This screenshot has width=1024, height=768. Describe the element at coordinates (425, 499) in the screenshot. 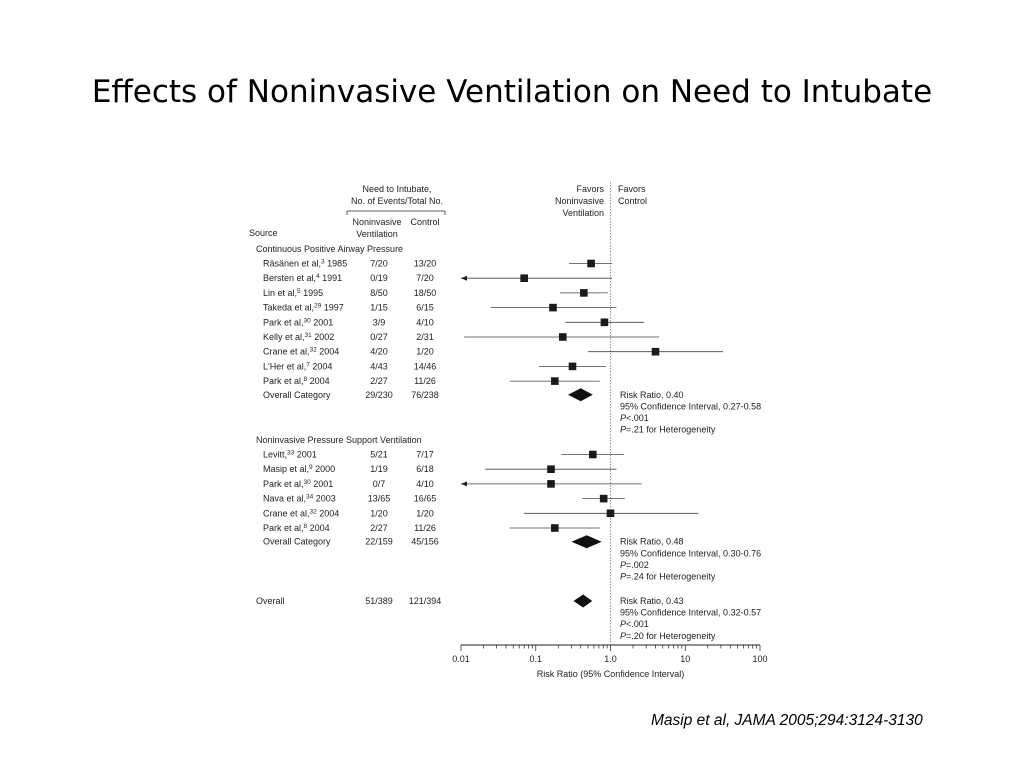

I see `control-events: 16/65` at that location.